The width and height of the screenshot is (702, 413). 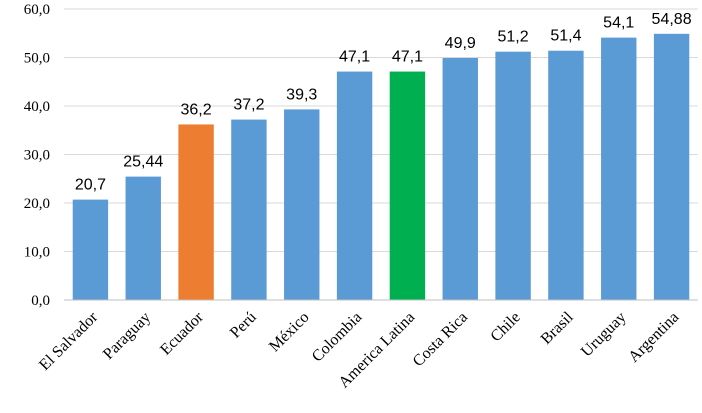 I want to click on y-tick-label: 40,0, so click(x=37, y=107).